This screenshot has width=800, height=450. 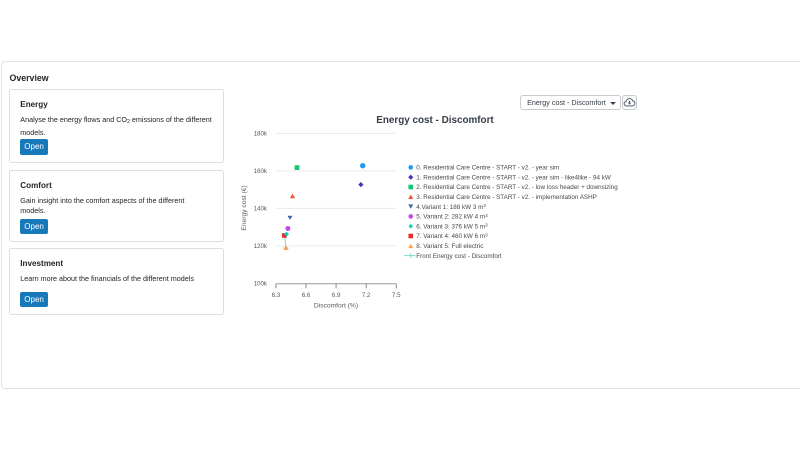 What do you see at coordinates (336, 295) in the screenshot?
I see `svg-text: 6.9` at bounding box center [336, 295].